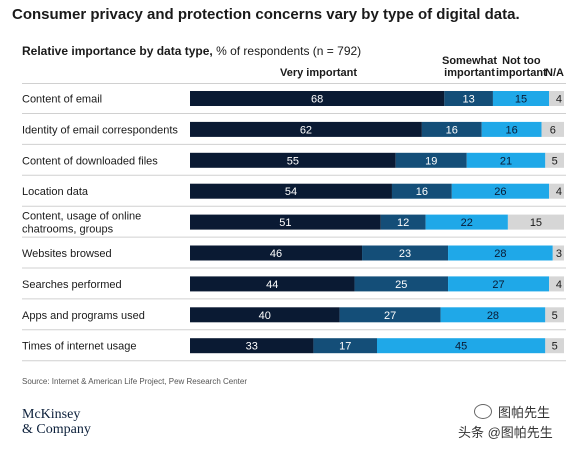  What do you see at coordinates (72, 285) in the screenshot?
I see `category-label: Searches performed` at bounding box center [72, 285].